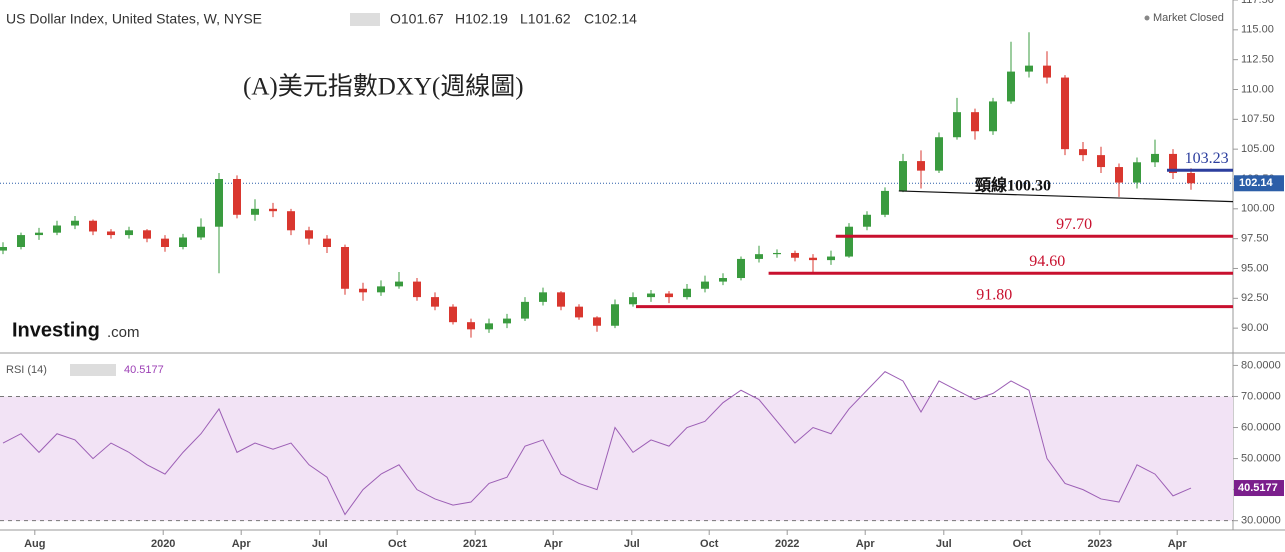  Describe the element at coordinates (1013, 185) in the screenshot. I see `neckline-label: 頸線100.30` at that location.